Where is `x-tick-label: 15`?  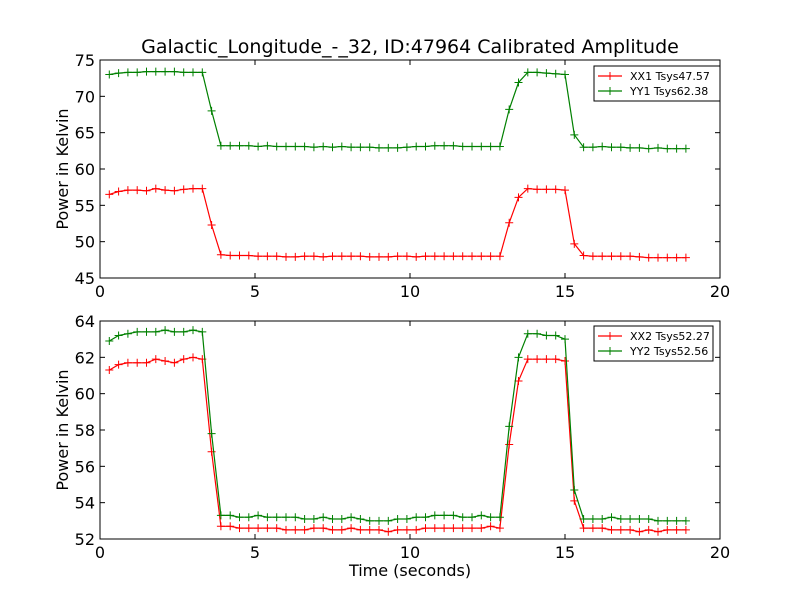 x-tick-label: 15 is located at coordinates (565, 552).